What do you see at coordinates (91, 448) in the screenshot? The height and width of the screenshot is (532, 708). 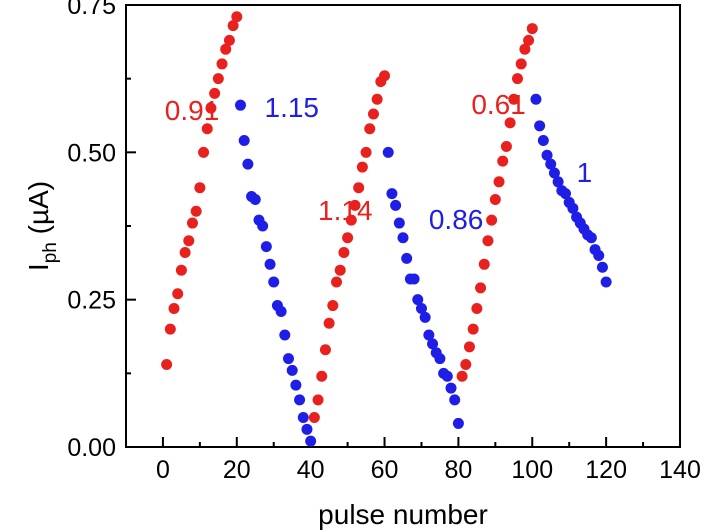 I see `y-tick-label: 0.00` at bounding box center [91, 448].